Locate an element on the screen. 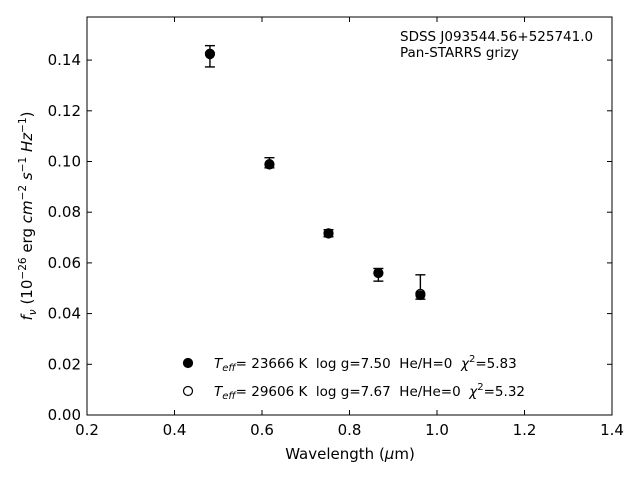  x-tick-label: 0.8 is located at coordinates (350, 430).